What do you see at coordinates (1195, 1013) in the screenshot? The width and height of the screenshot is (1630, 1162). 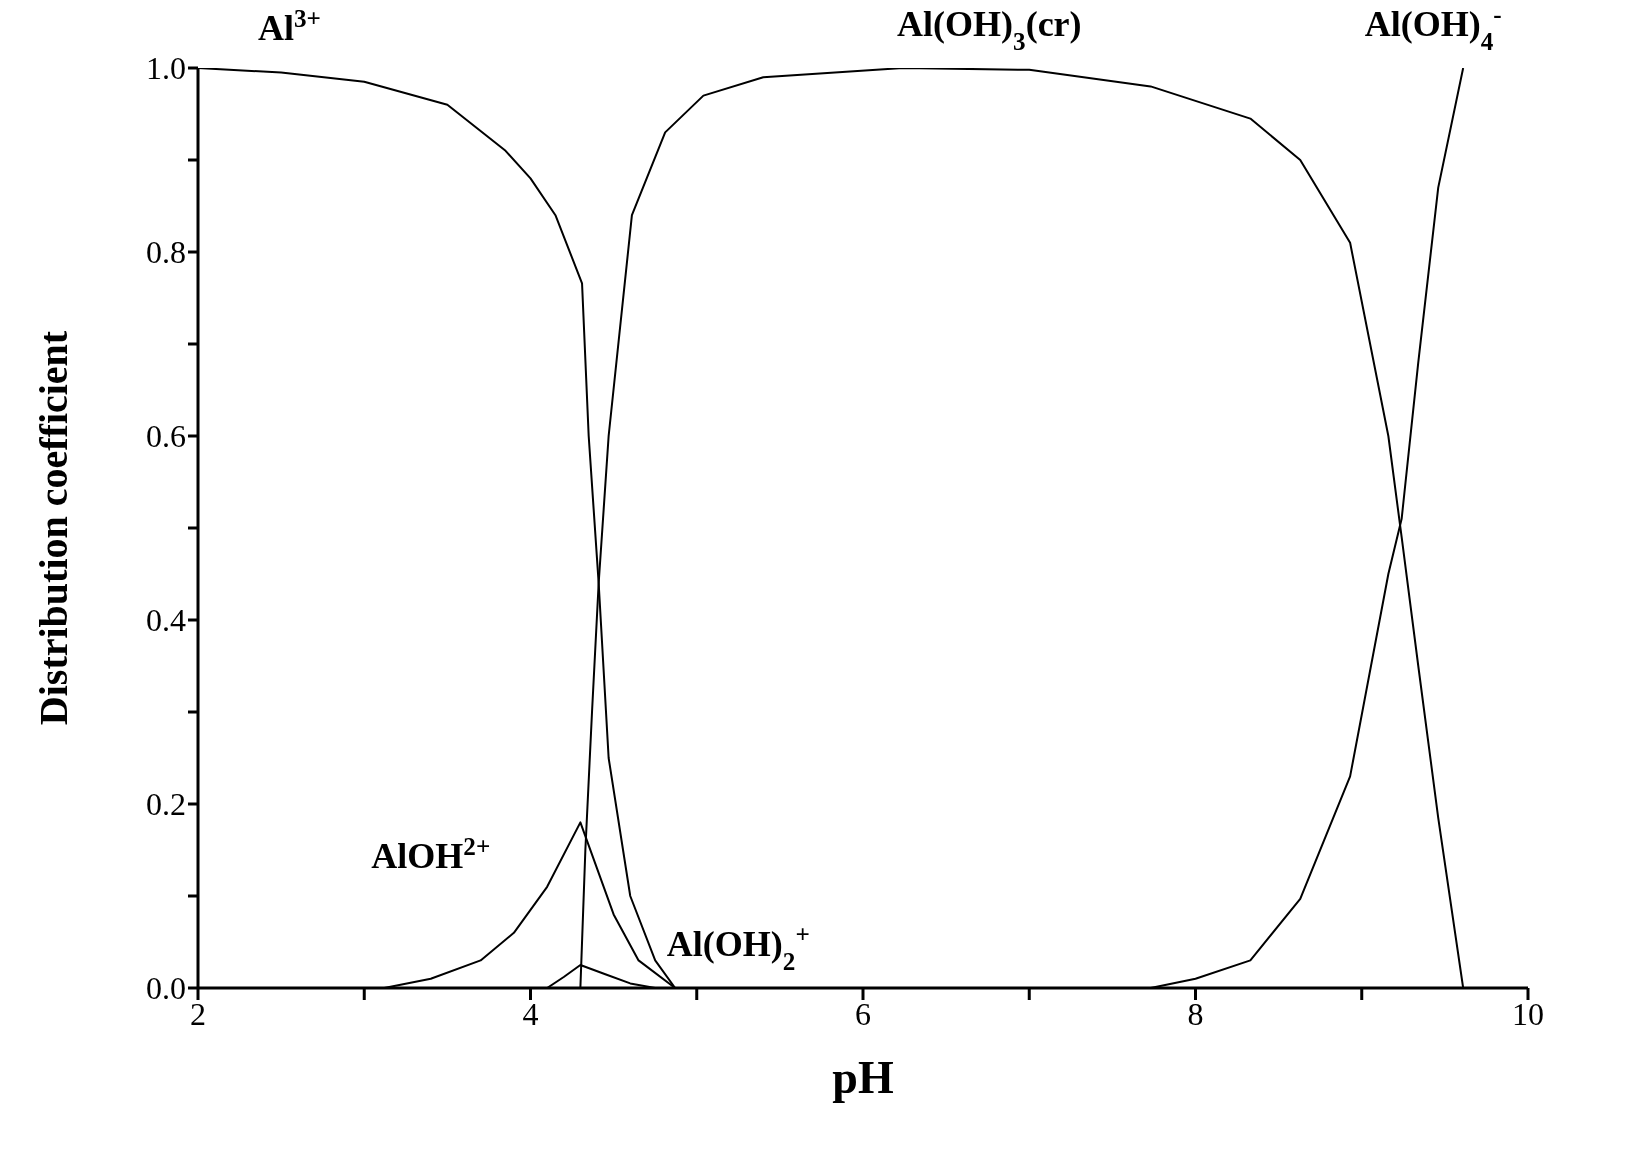 I see `x-tick-label: 8` at bounding box center [1195, 1013].